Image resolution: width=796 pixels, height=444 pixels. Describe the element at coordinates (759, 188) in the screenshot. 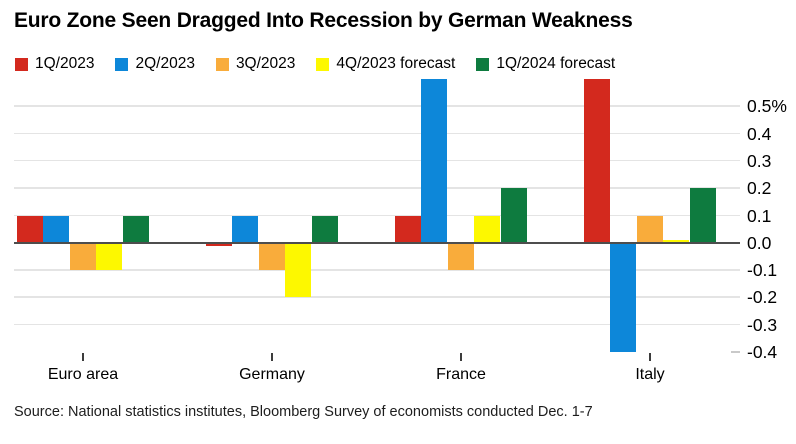

I see `y-axis-tick-label: 0.2` at that location.